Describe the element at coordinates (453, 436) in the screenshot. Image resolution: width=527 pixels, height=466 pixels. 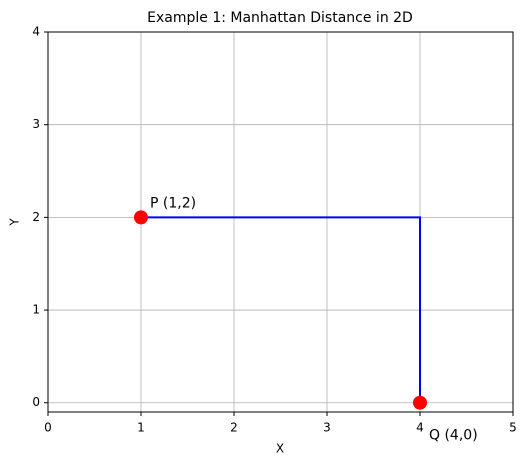
I see `point-label: Q (4,0)` at that location.